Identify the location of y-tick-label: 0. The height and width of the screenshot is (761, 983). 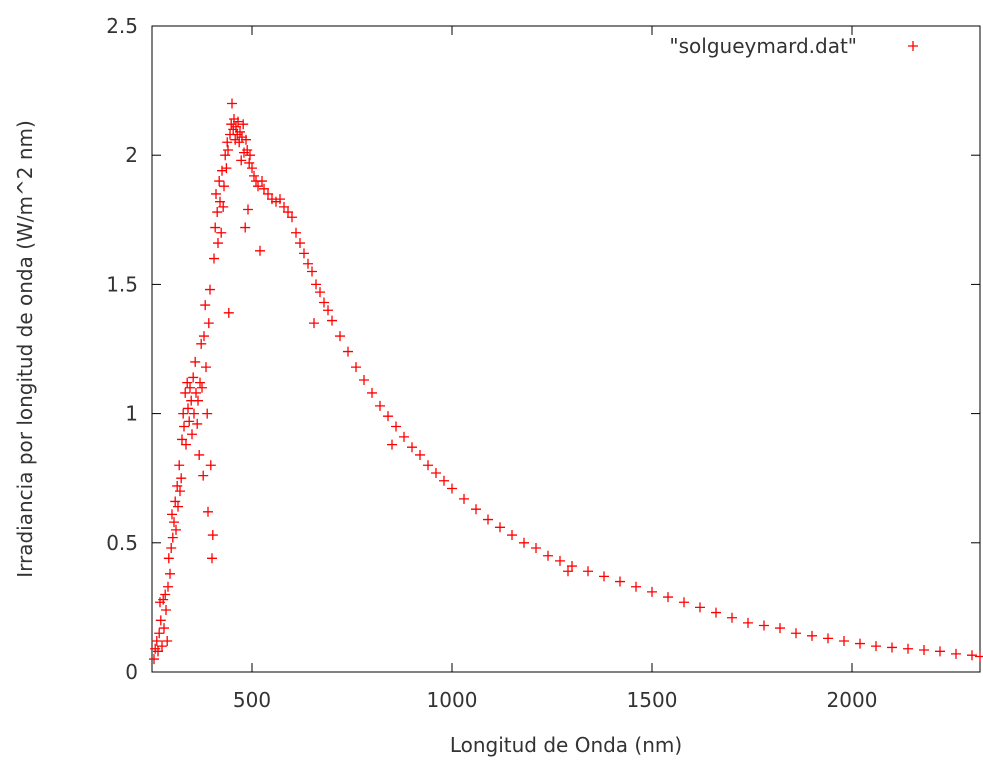
(131, 672).